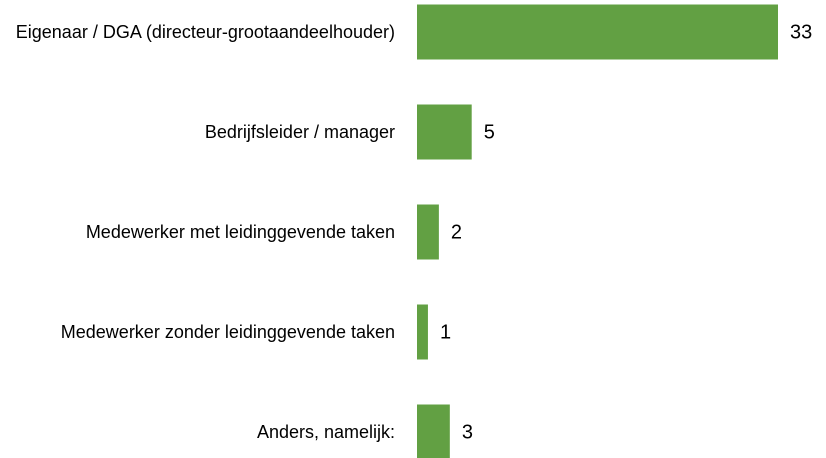 Image resolution: width=826 pixels, height=458 pixels. Describe the element at coordinates (299, 132) in the screenshot. I see `category-text: Bedrijfsleider / manager` at that location.